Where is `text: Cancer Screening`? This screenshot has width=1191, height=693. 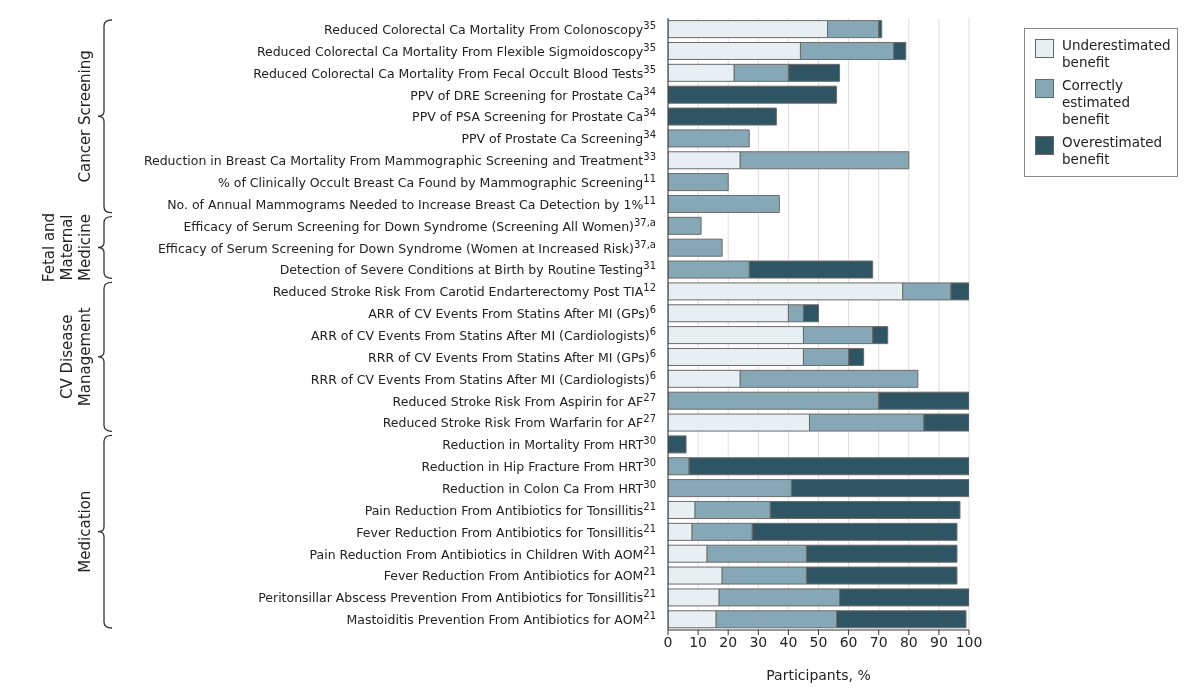
text: Cancer Screening is located at coordinates (85, 116).